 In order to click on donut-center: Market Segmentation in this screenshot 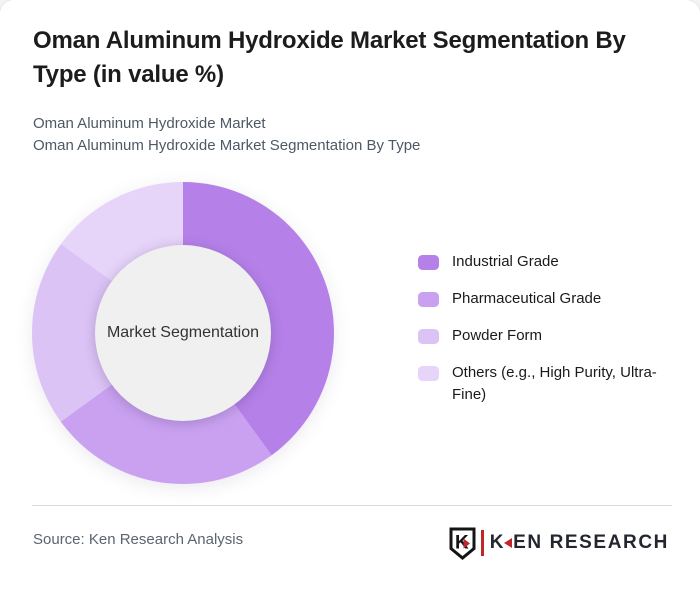, I will do `click(183, 333)`.